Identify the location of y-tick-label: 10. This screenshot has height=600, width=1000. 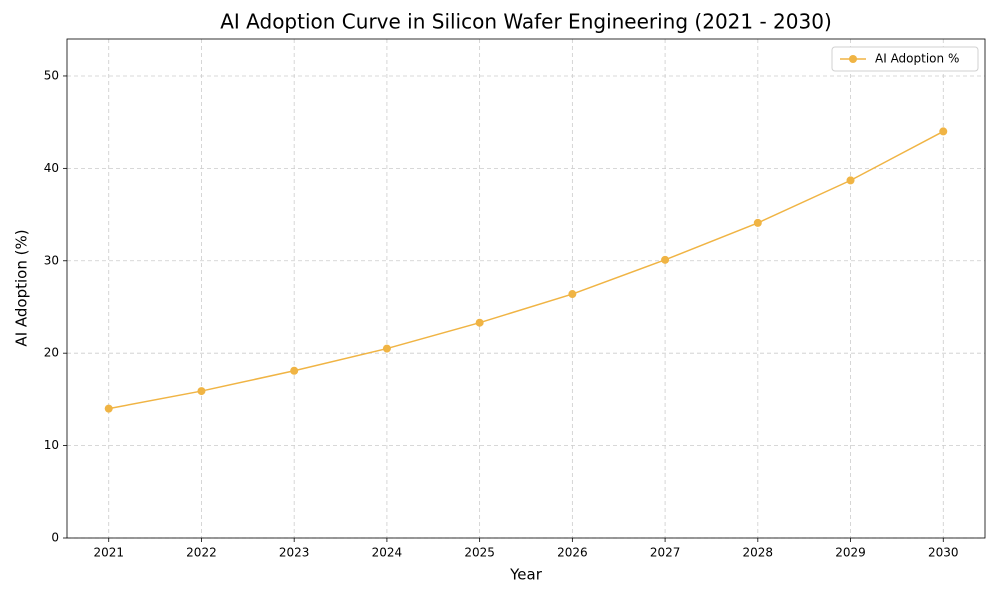
(51, 445).